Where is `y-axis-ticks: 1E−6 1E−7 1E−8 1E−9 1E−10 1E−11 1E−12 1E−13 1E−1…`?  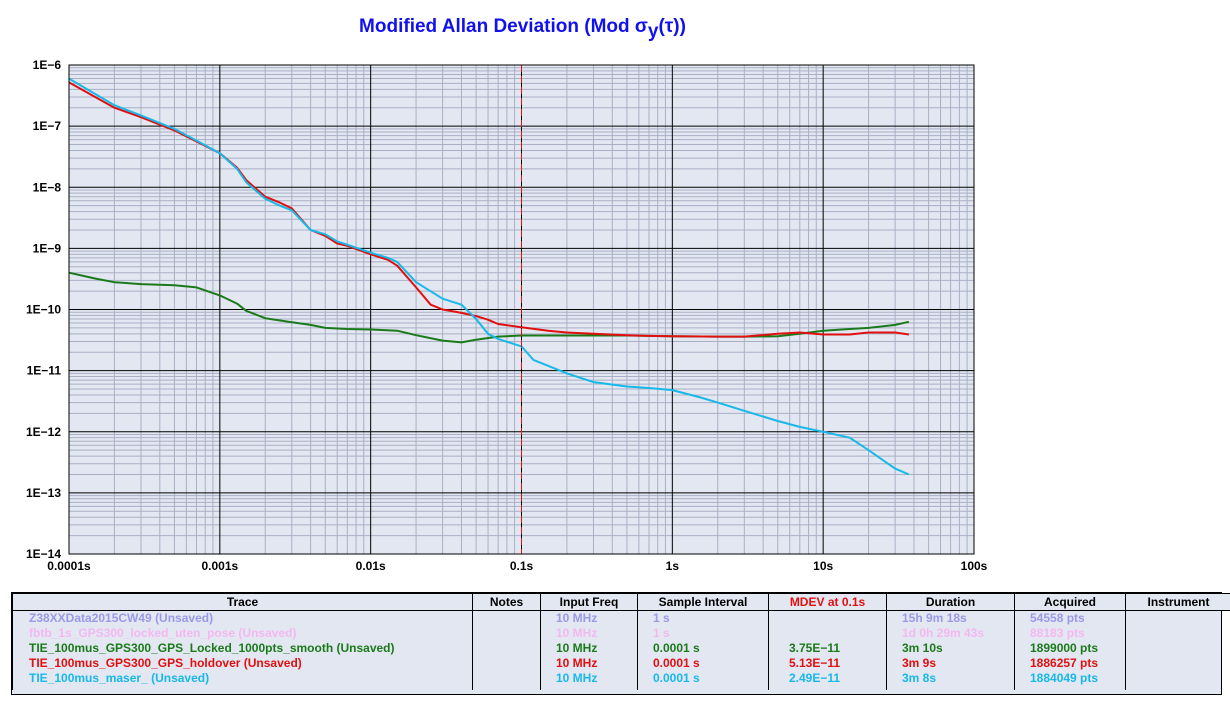
y-axis-ticks: 1E−6 1E−7 1E−8 1E−9 1E−10 1E−11 1E−12 1E−13 1E−1… is located at coordinates (43, 309).